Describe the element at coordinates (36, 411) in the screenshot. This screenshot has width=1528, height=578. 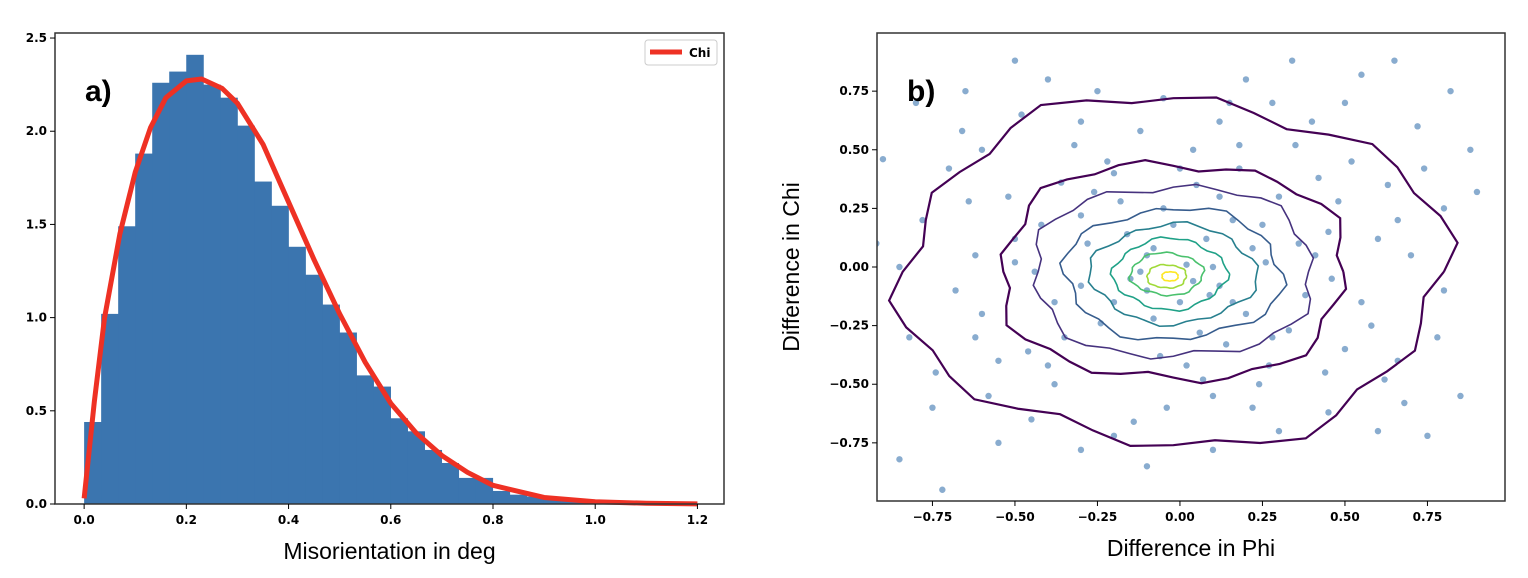
I see `y-tick-label: 0.5` at that location.